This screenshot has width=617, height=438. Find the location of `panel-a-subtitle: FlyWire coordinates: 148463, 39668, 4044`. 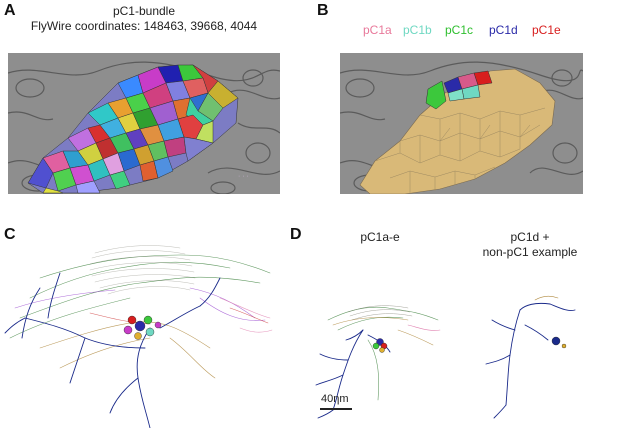

panel-a-subtitle: FlyWire coordinates: 148463, 39668, 4044 is located at coordinates (144, 26).